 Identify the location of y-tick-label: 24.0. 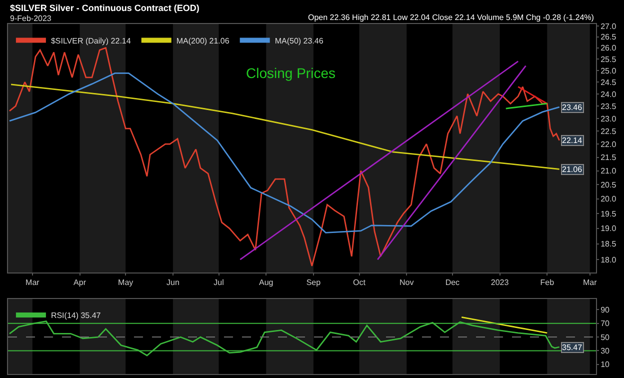
(608, 94).